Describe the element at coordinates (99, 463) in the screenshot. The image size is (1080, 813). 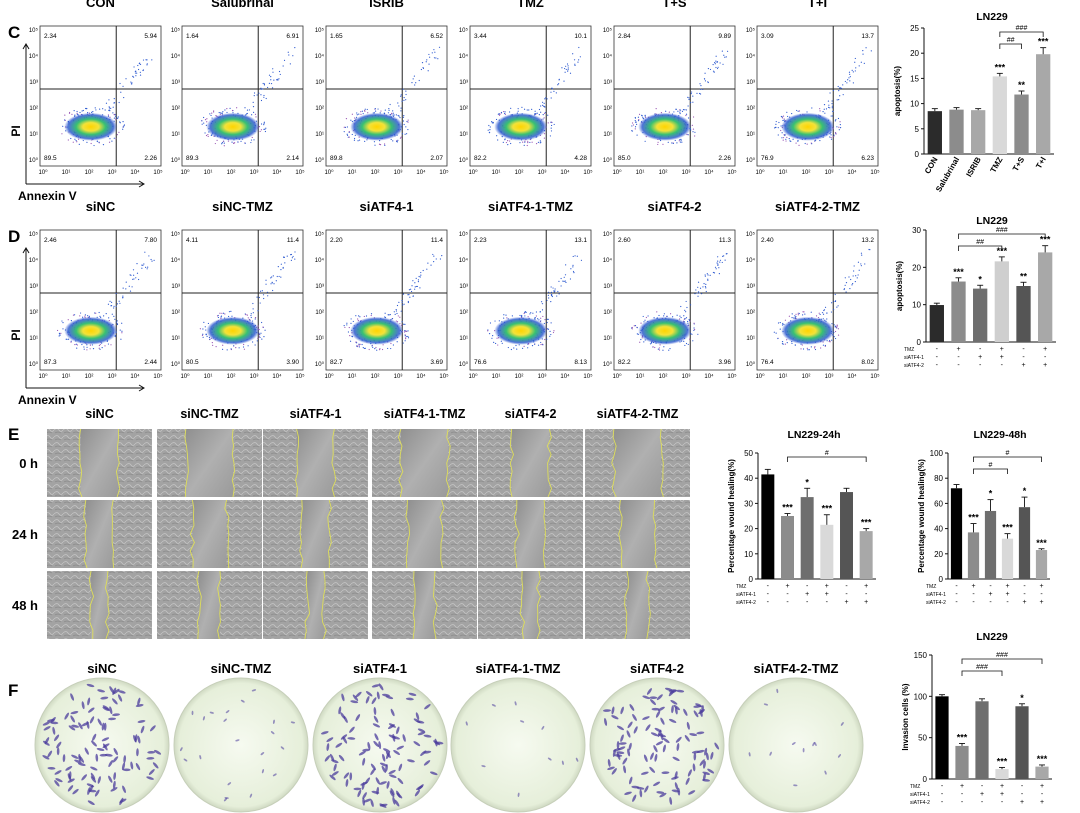
I see `wound-gap` at that location.